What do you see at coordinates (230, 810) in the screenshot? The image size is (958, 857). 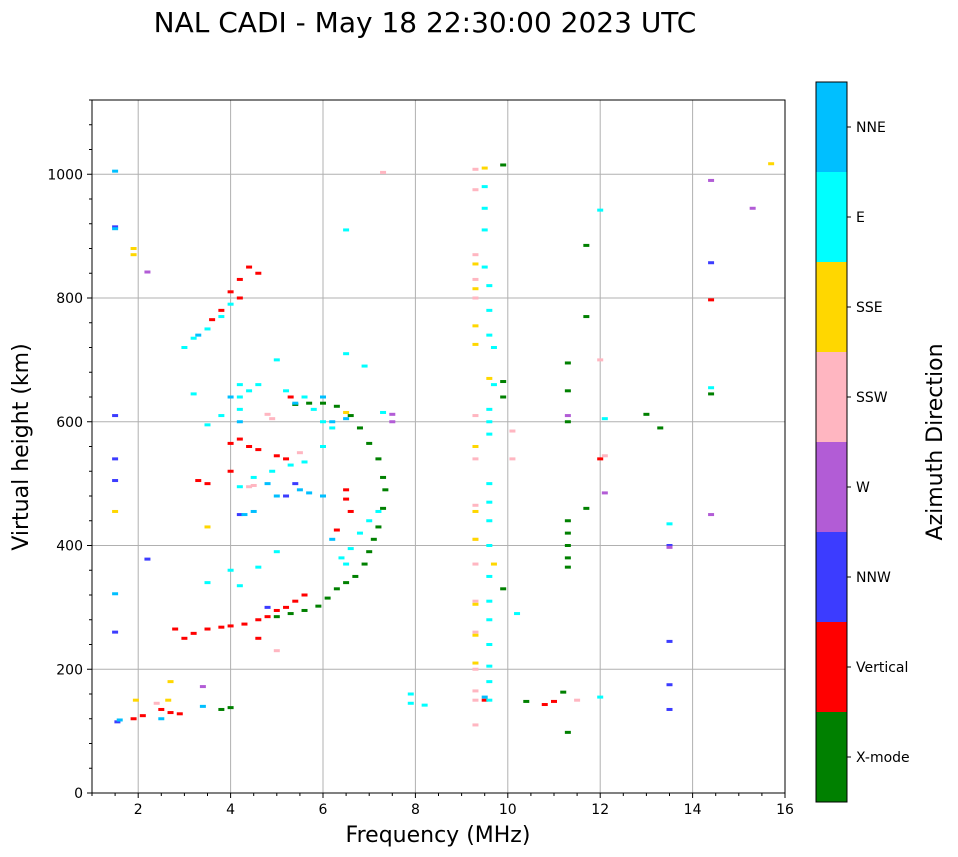 I see `x-tick-label: 4` at bounding box center [230, 810].